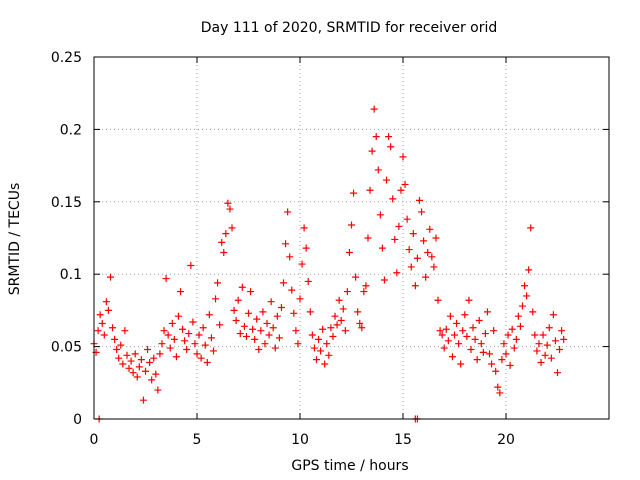  I want to click on y-tick-label: 0.2, so click(71, 130).